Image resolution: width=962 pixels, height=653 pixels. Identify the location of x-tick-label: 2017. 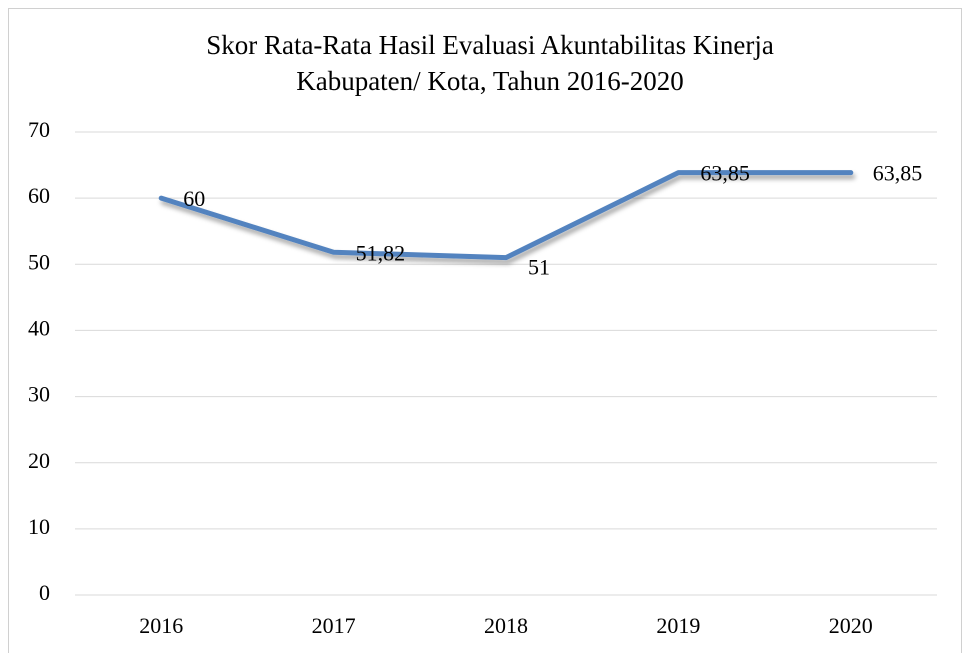
(334, 625).